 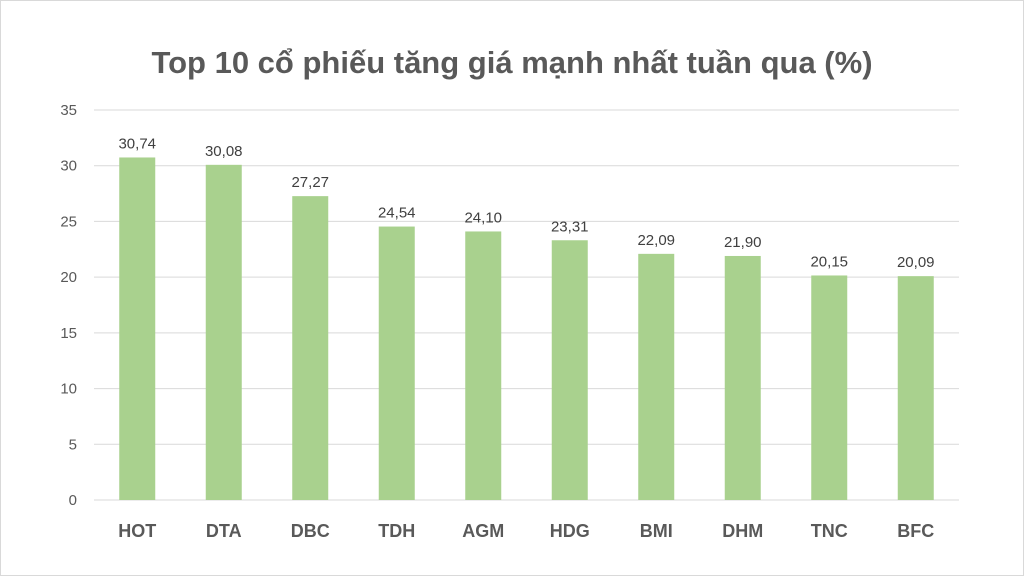 I want to click on y-tick-label: 20, so click(x=68, y=277).